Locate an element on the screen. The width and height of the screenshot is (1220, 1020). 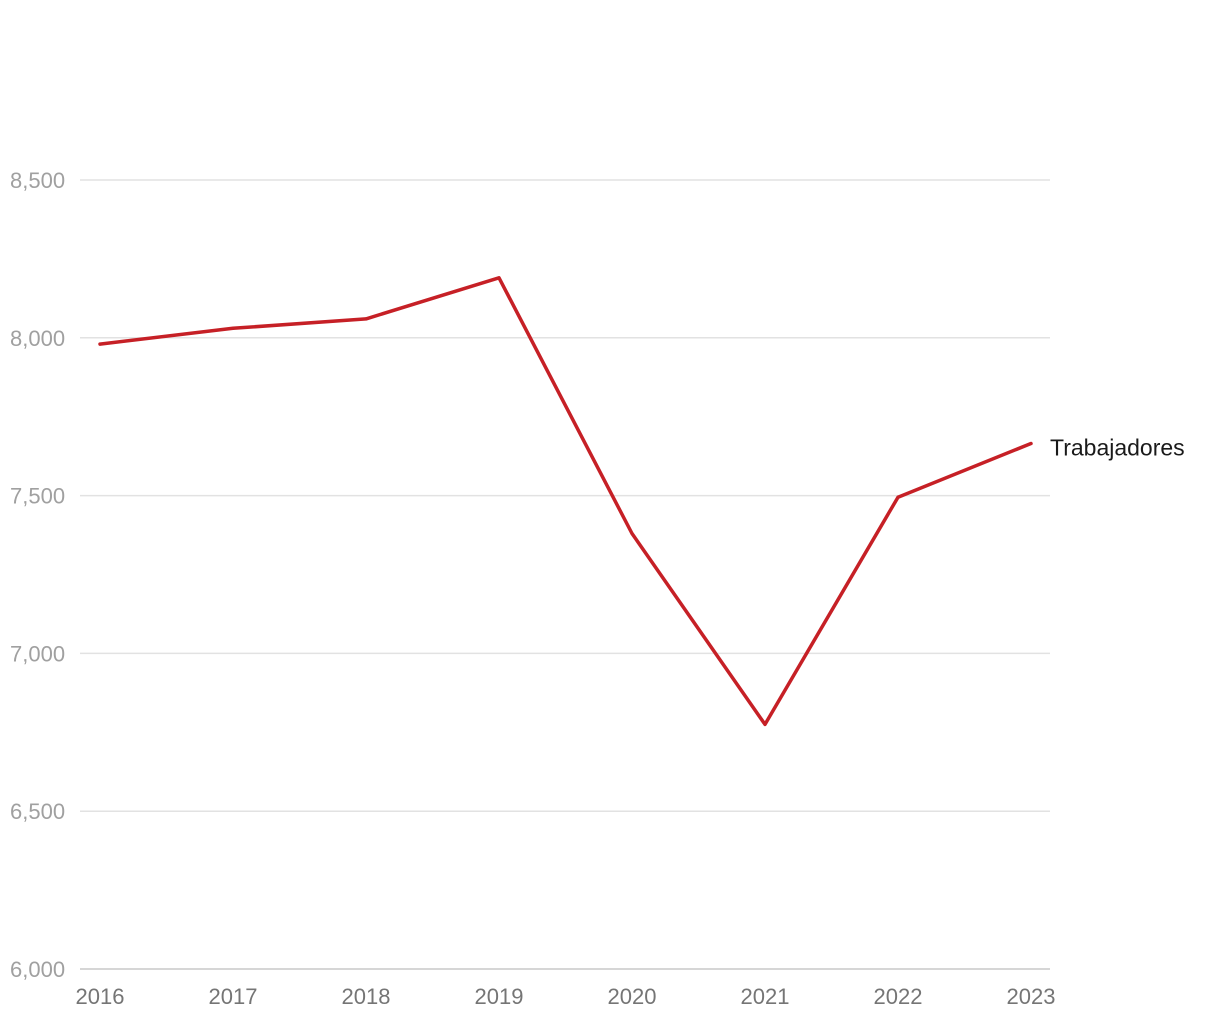
x-axis-ticks: 2016 2017 2018 2019 2020 2021 2022 2023 is located at coordinates (566, 996).